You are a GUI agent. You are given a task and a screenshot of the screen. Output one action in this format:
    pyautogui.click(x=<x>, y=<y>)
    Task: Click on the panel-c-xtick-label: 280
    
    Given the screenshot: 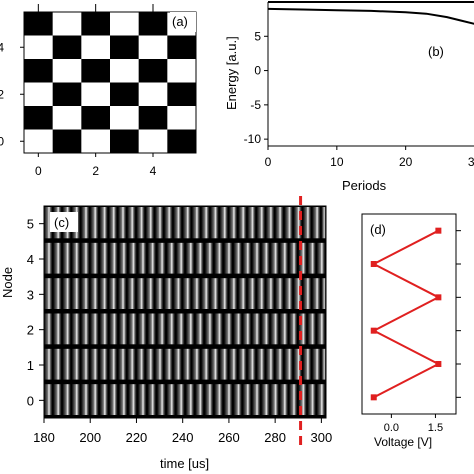 What is the action you would take?
    pyautogui.click(x=275, y=437)
    